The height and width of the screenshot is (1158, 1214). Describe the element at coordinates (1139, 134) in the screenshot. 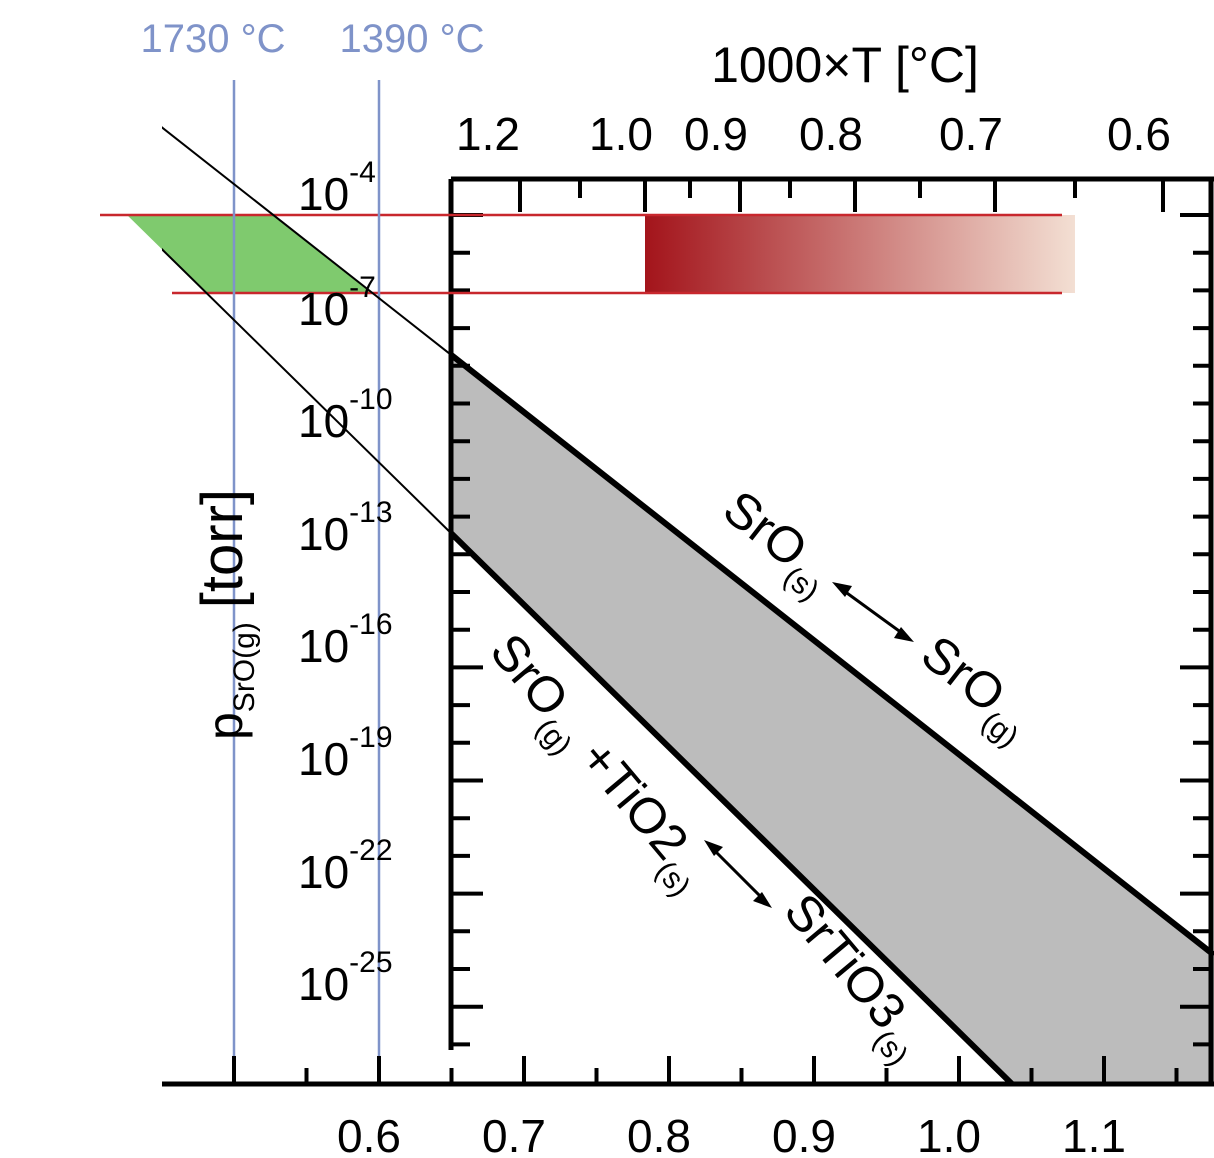

I see `top-tick-label: 0.6` at that location.